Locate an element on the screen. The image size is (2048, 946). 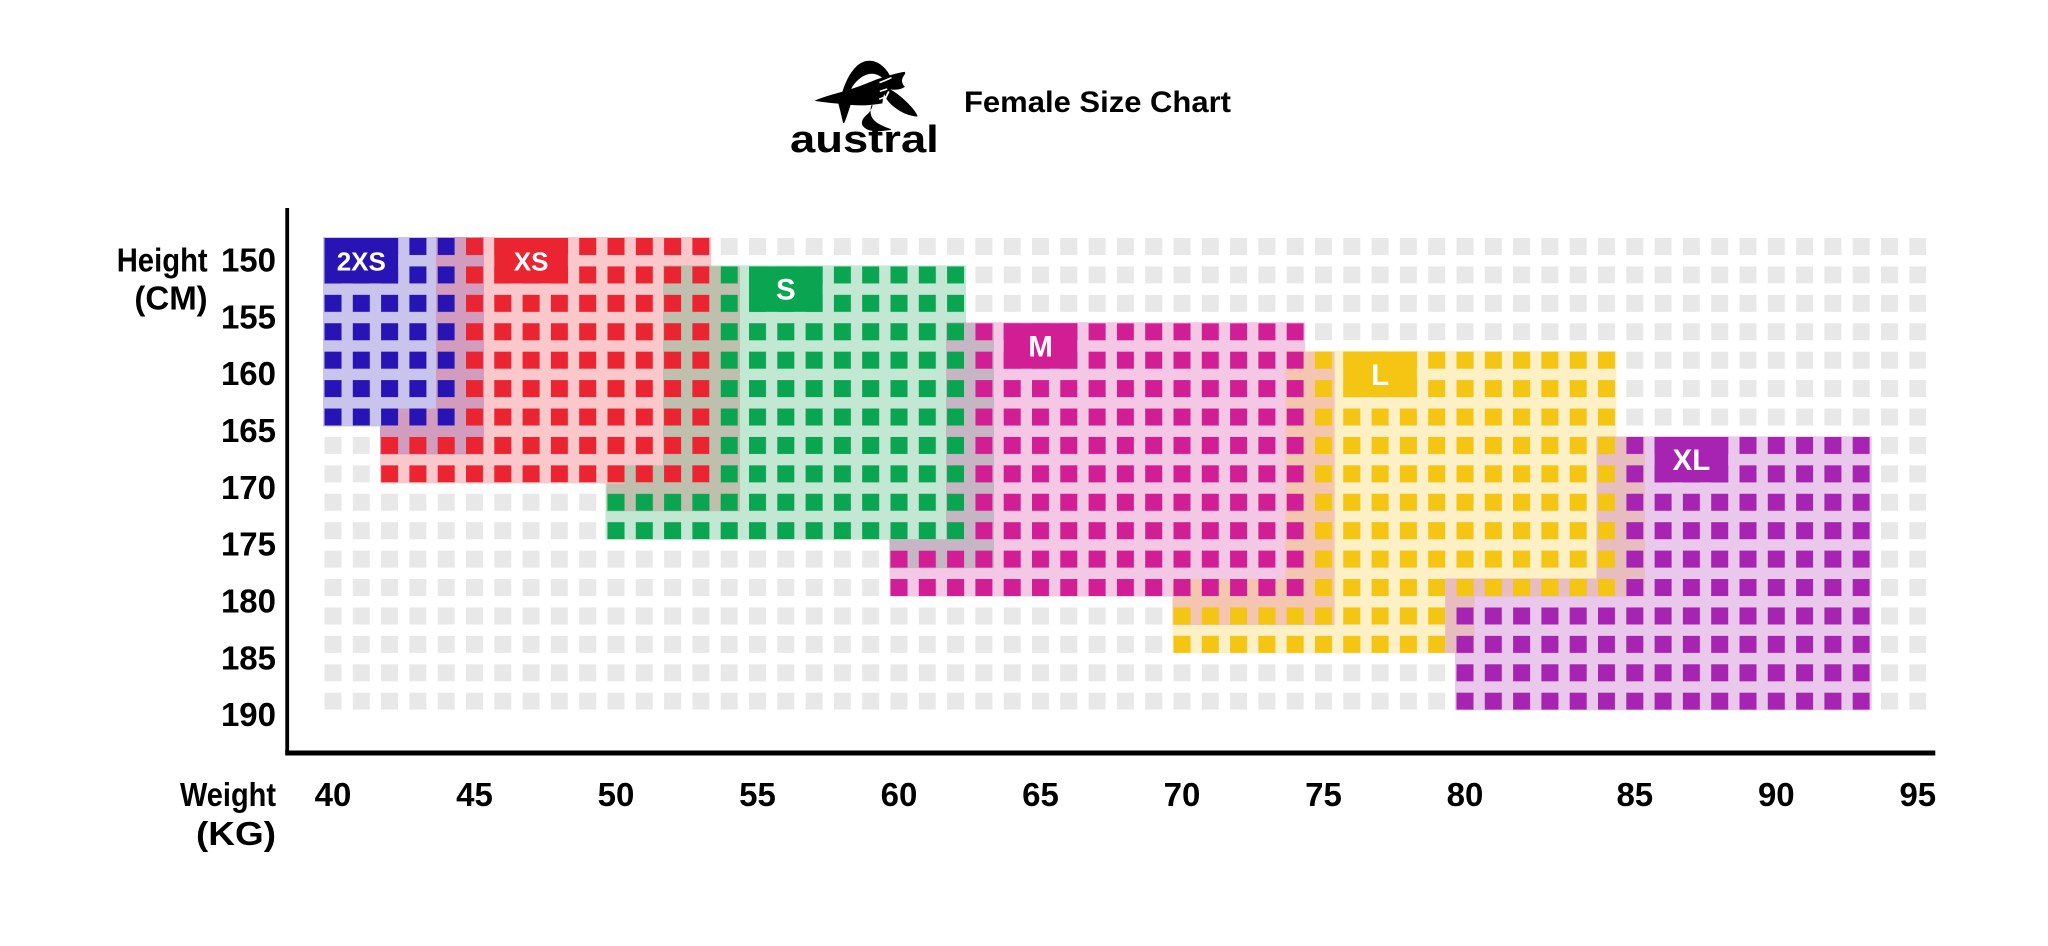
svg-text: 90 is located at coordinates (1776, 794).